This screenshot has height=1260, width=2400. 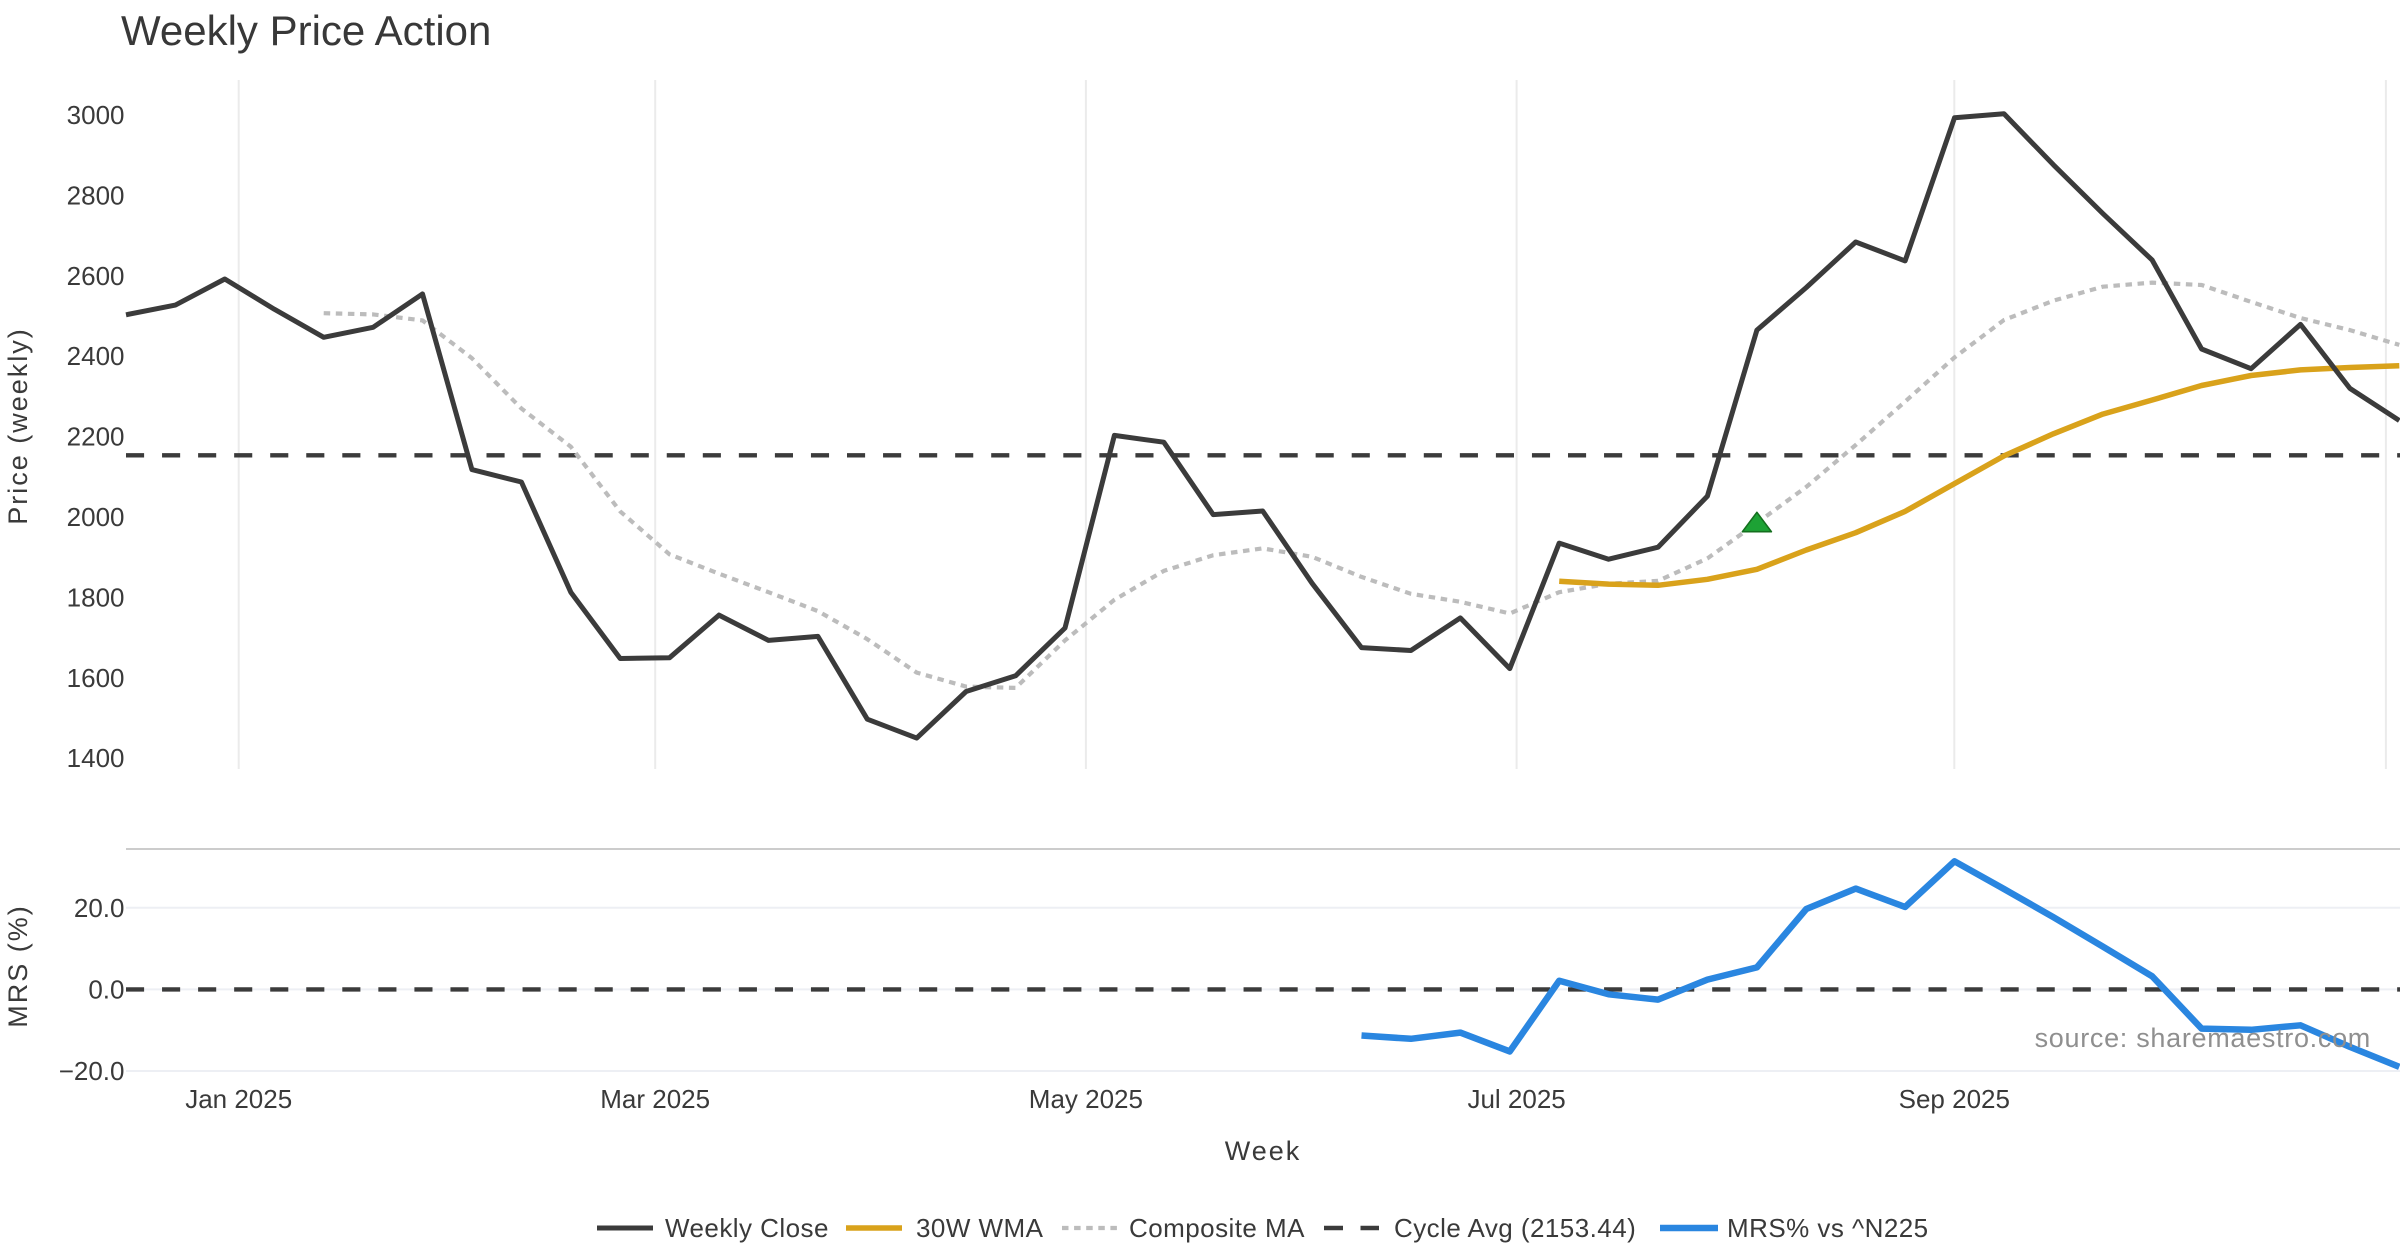 What do you see at coordinates (1828, 1228) in the screenshot?
I see `svg-text: MRS% vs ^N225` at bounding box center [1828, 1228].